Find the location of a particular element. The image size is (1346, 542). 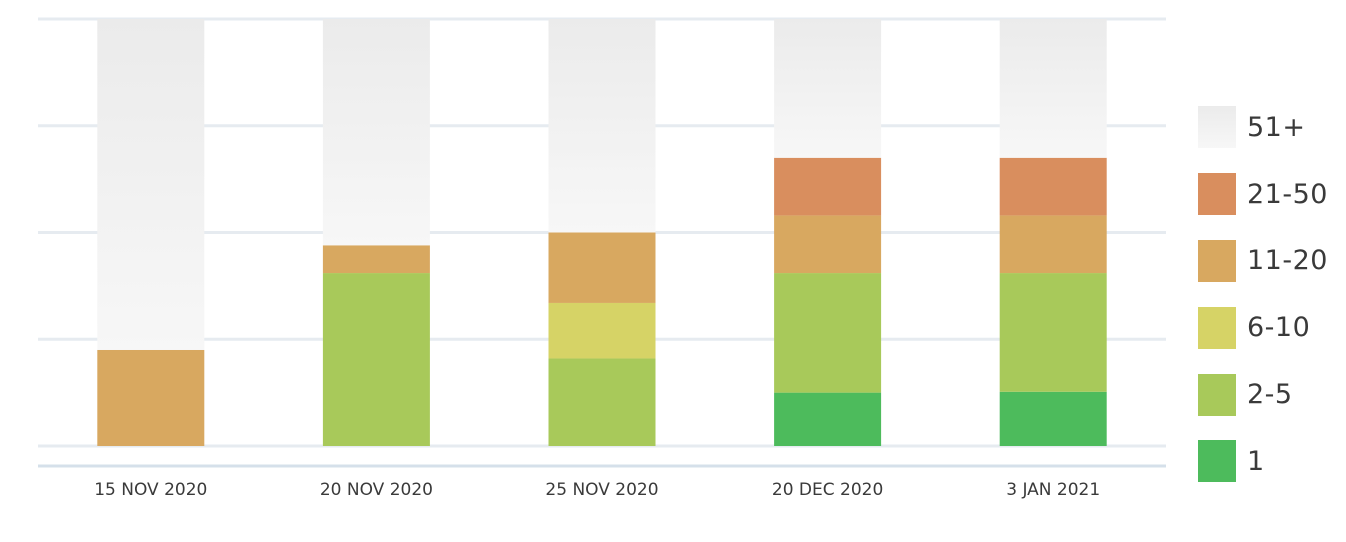

legend-label: 21-50 is located at coordinates (1287, 194).